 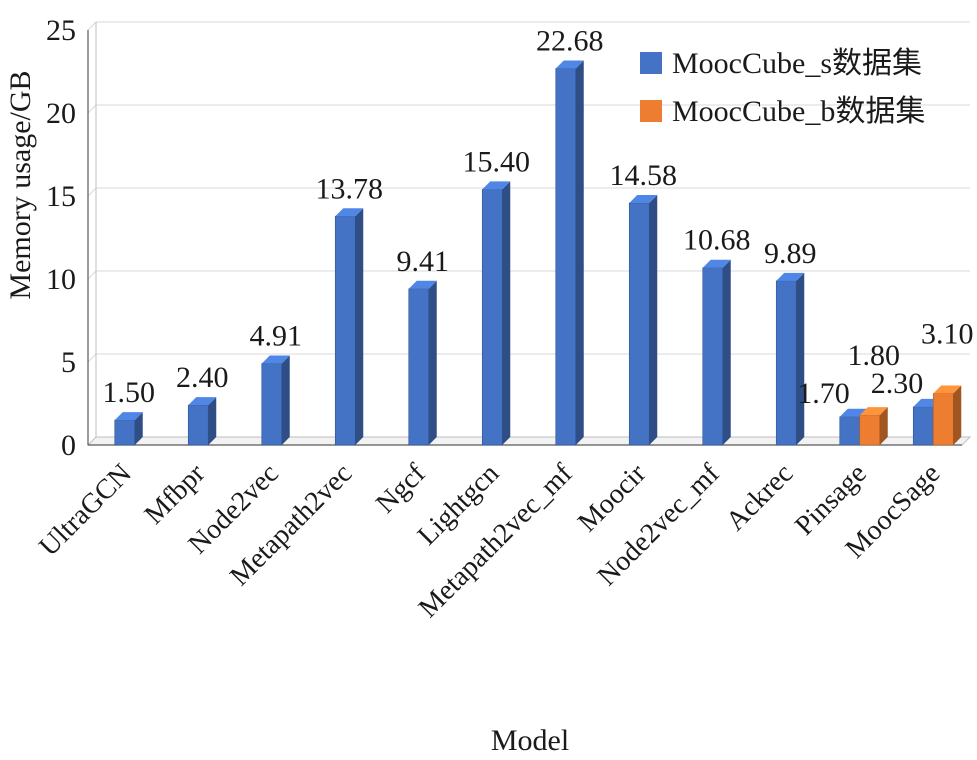 I want to click on x-tick-label: Ackrec, so click(x=759, y=497).